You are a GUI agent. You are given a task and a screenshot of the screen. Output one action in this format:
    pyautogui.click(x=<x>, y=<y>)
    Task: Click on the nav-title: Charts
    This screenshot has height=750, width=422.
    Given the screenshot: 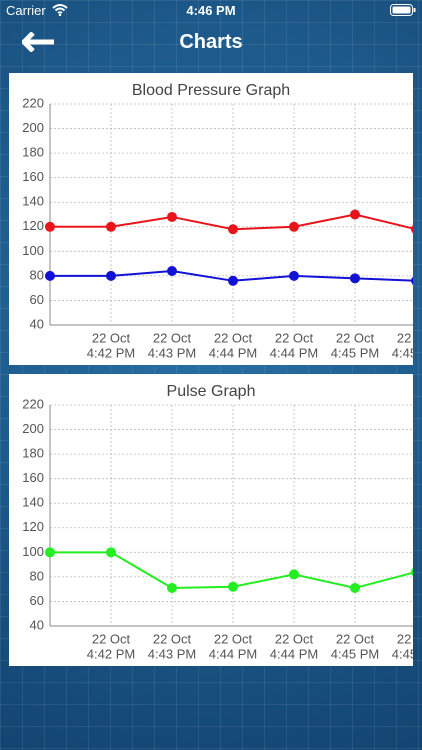 What is the action you would take?
    pyautogui.click(x=211, y=42)
    